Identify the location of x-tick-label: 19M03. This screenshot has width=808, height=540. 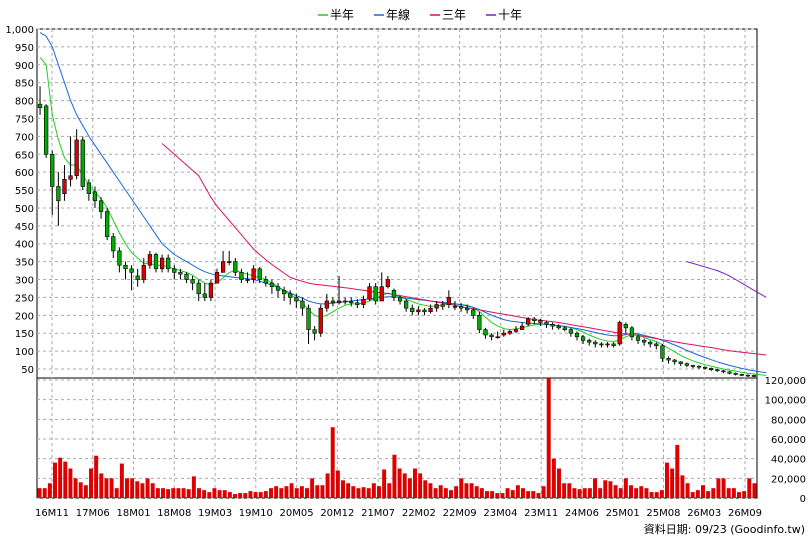
(215, 513).